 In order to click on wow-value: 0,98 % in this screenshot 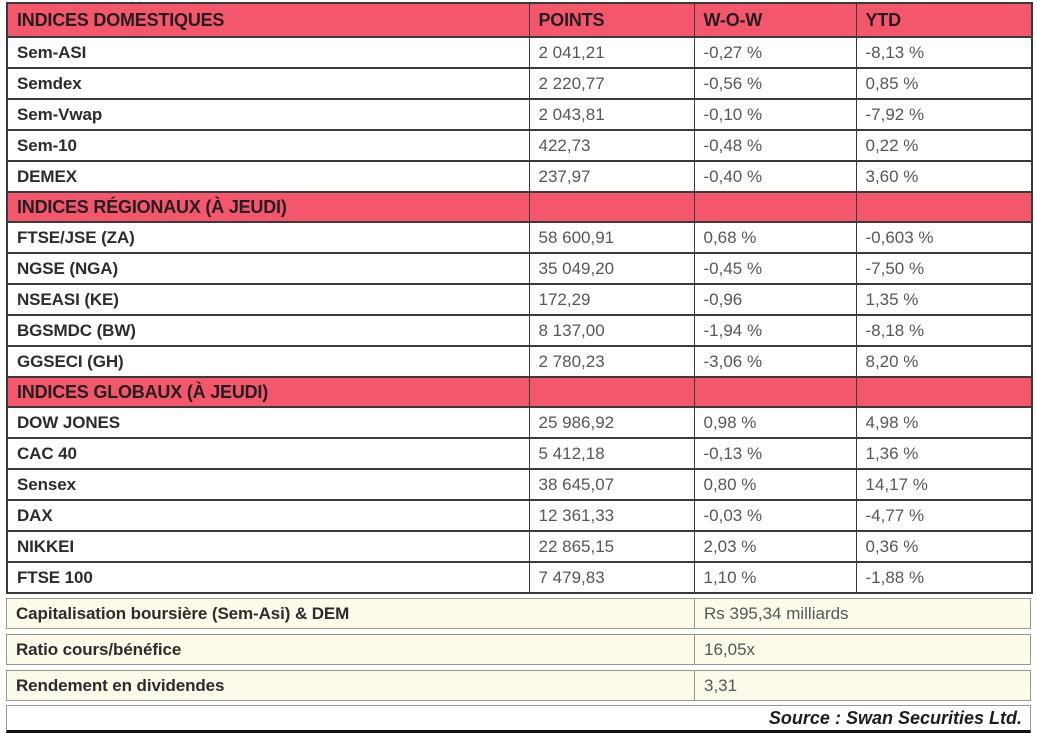, I will do `click(774, 422)`.